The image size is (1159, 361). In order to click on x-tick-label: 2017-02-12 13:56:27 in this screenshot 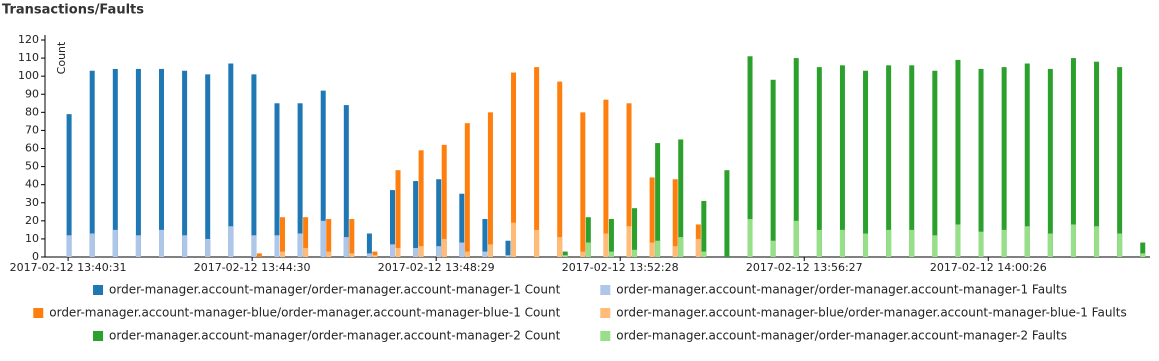, I will do `click(804, 267)`.